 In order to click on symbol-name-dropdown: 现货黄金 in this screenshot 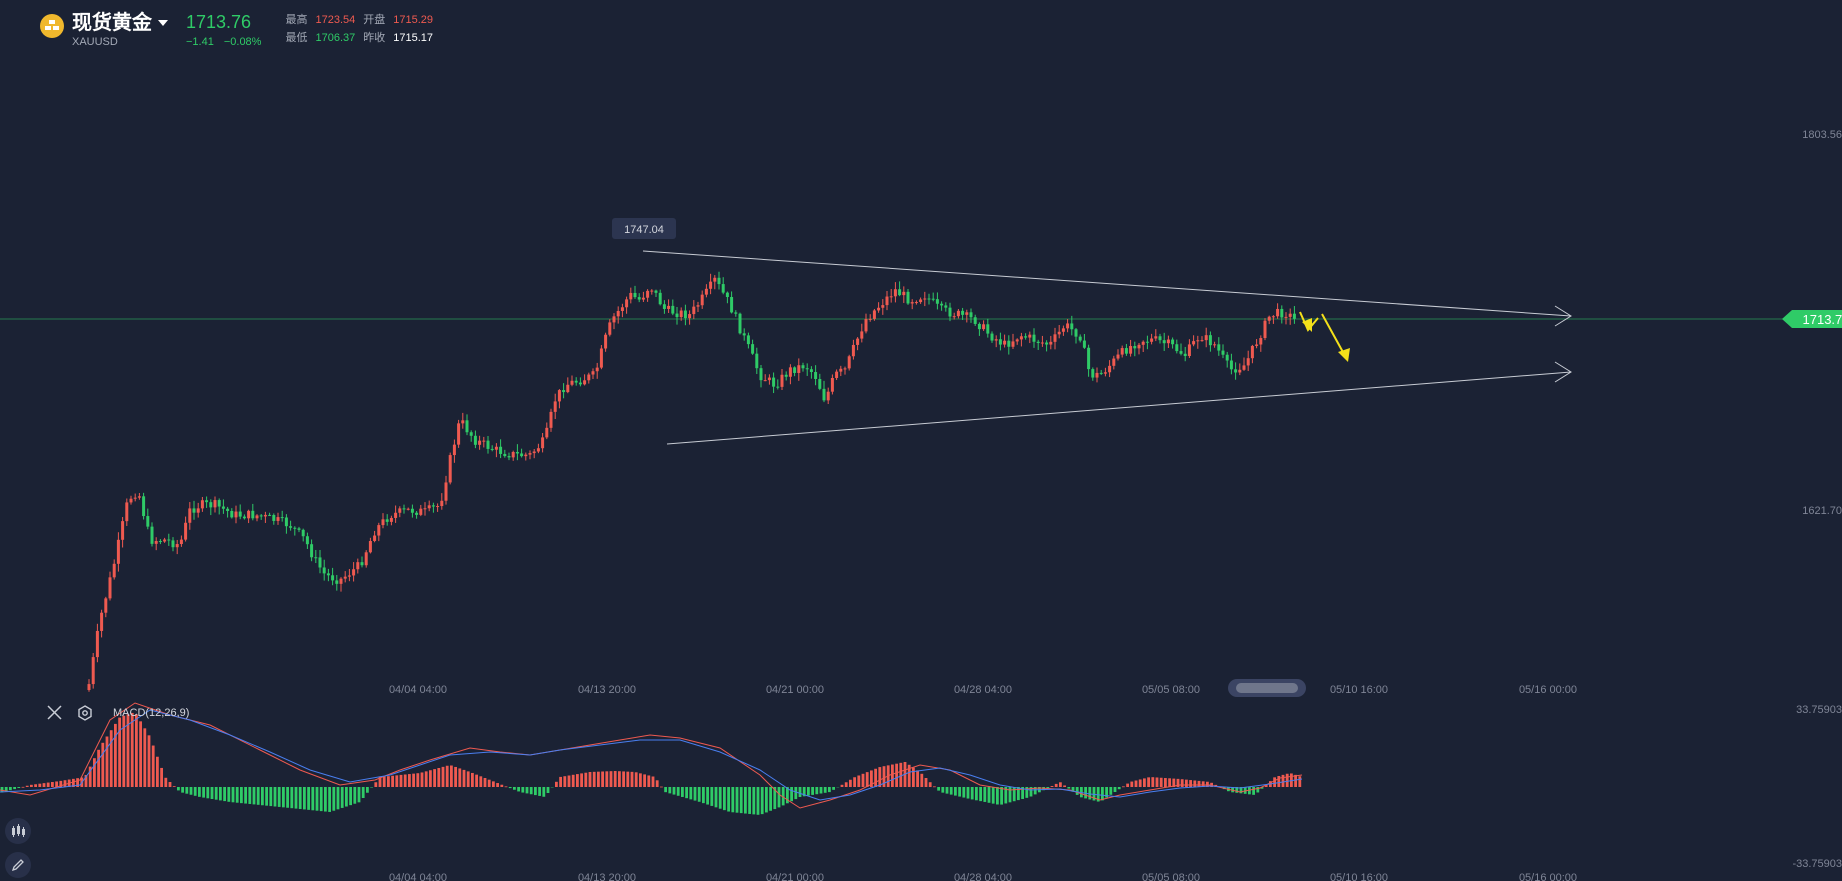, I will do `click(120, 23)`.